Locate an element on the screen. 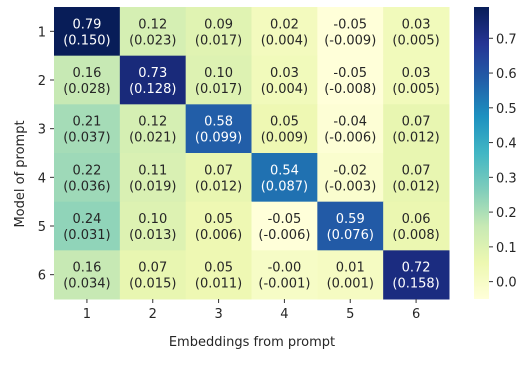 The width and height of the screenshot is (522, 379). cell-annotation: (-0.009) is located at coordinates (350, 40).